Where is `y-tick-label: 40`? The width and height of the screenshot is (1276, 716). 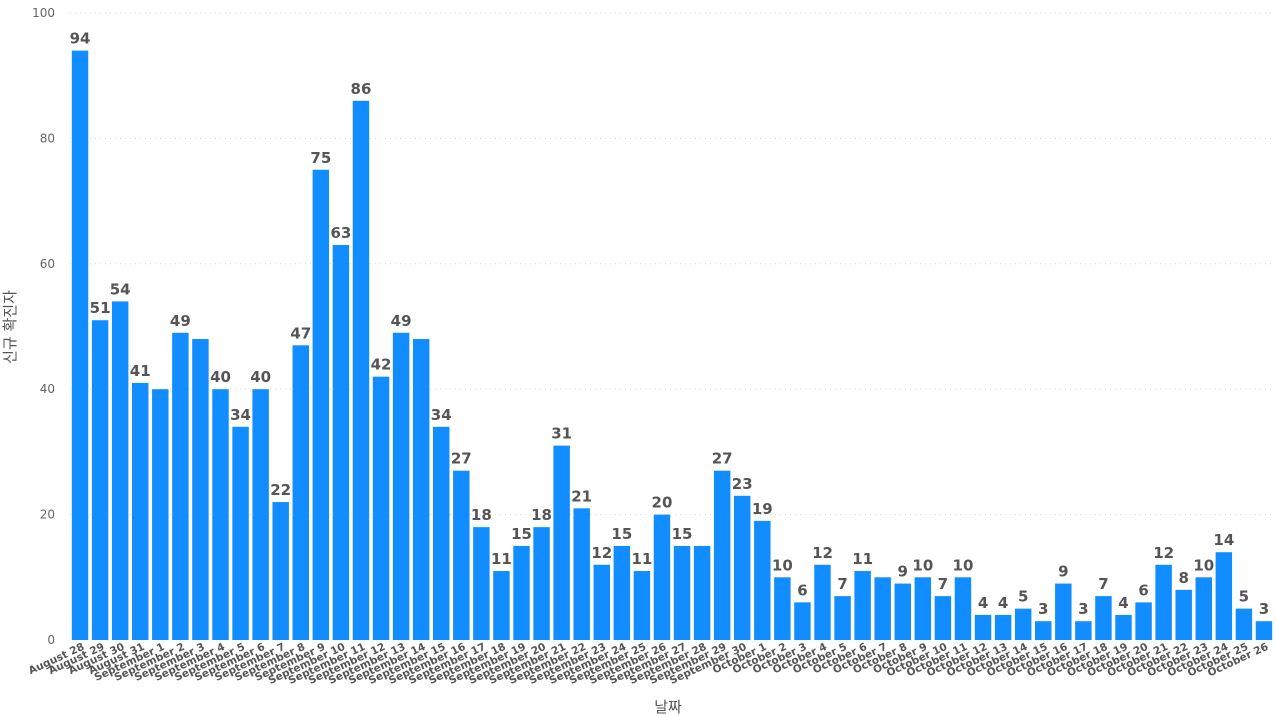
y-tick-label: 40 is located at coordinates (47, 389).